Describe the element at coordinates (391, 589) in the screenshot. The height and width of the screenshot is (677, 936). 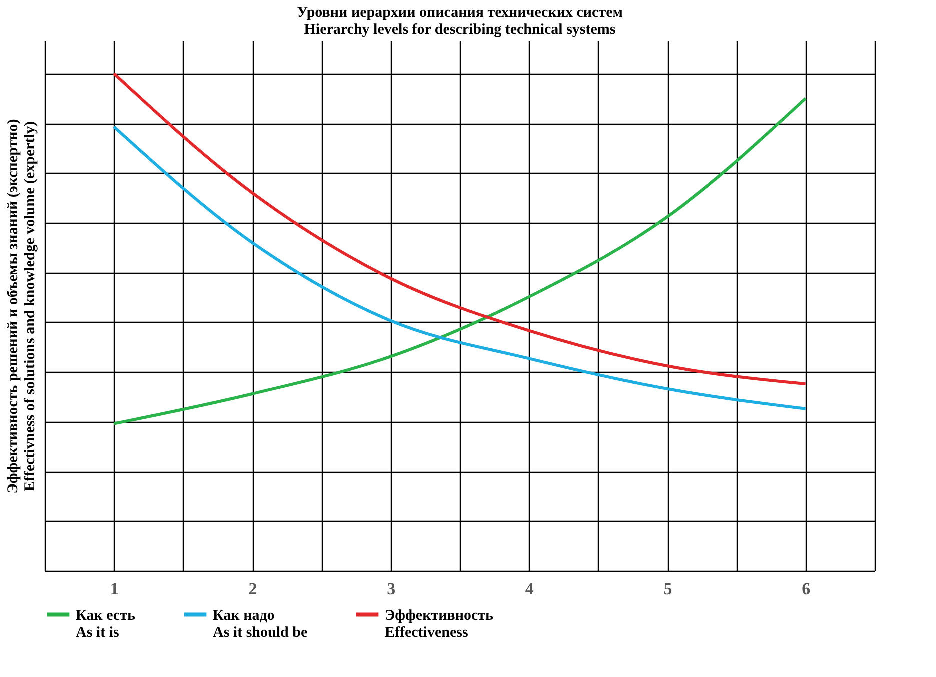
I see `x-tick-label: 3` at that location.